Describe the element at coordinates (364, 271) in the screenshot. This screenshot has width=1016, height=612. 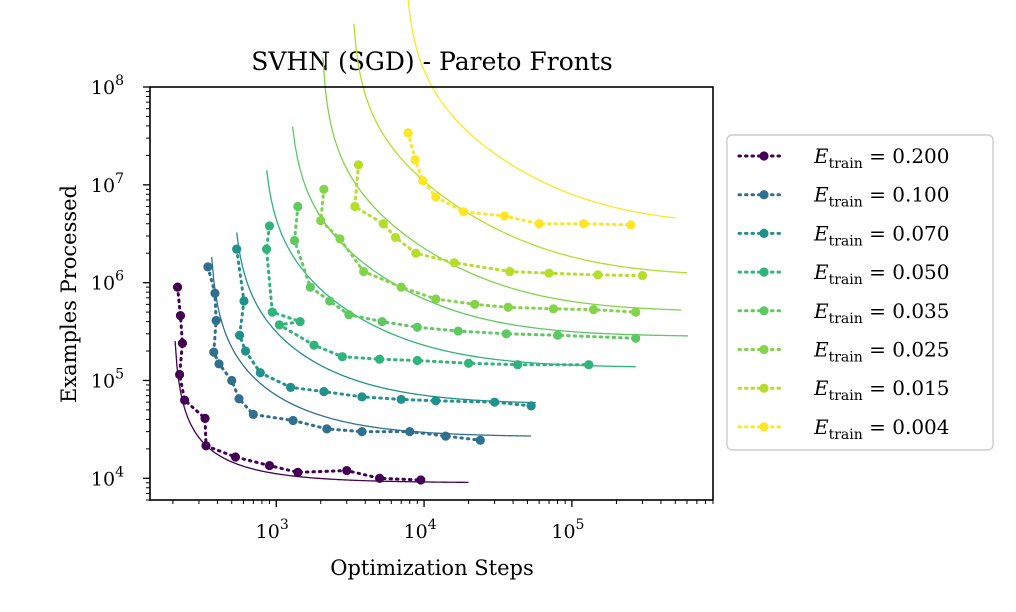
I see `data-point-0.025-3` at that location.